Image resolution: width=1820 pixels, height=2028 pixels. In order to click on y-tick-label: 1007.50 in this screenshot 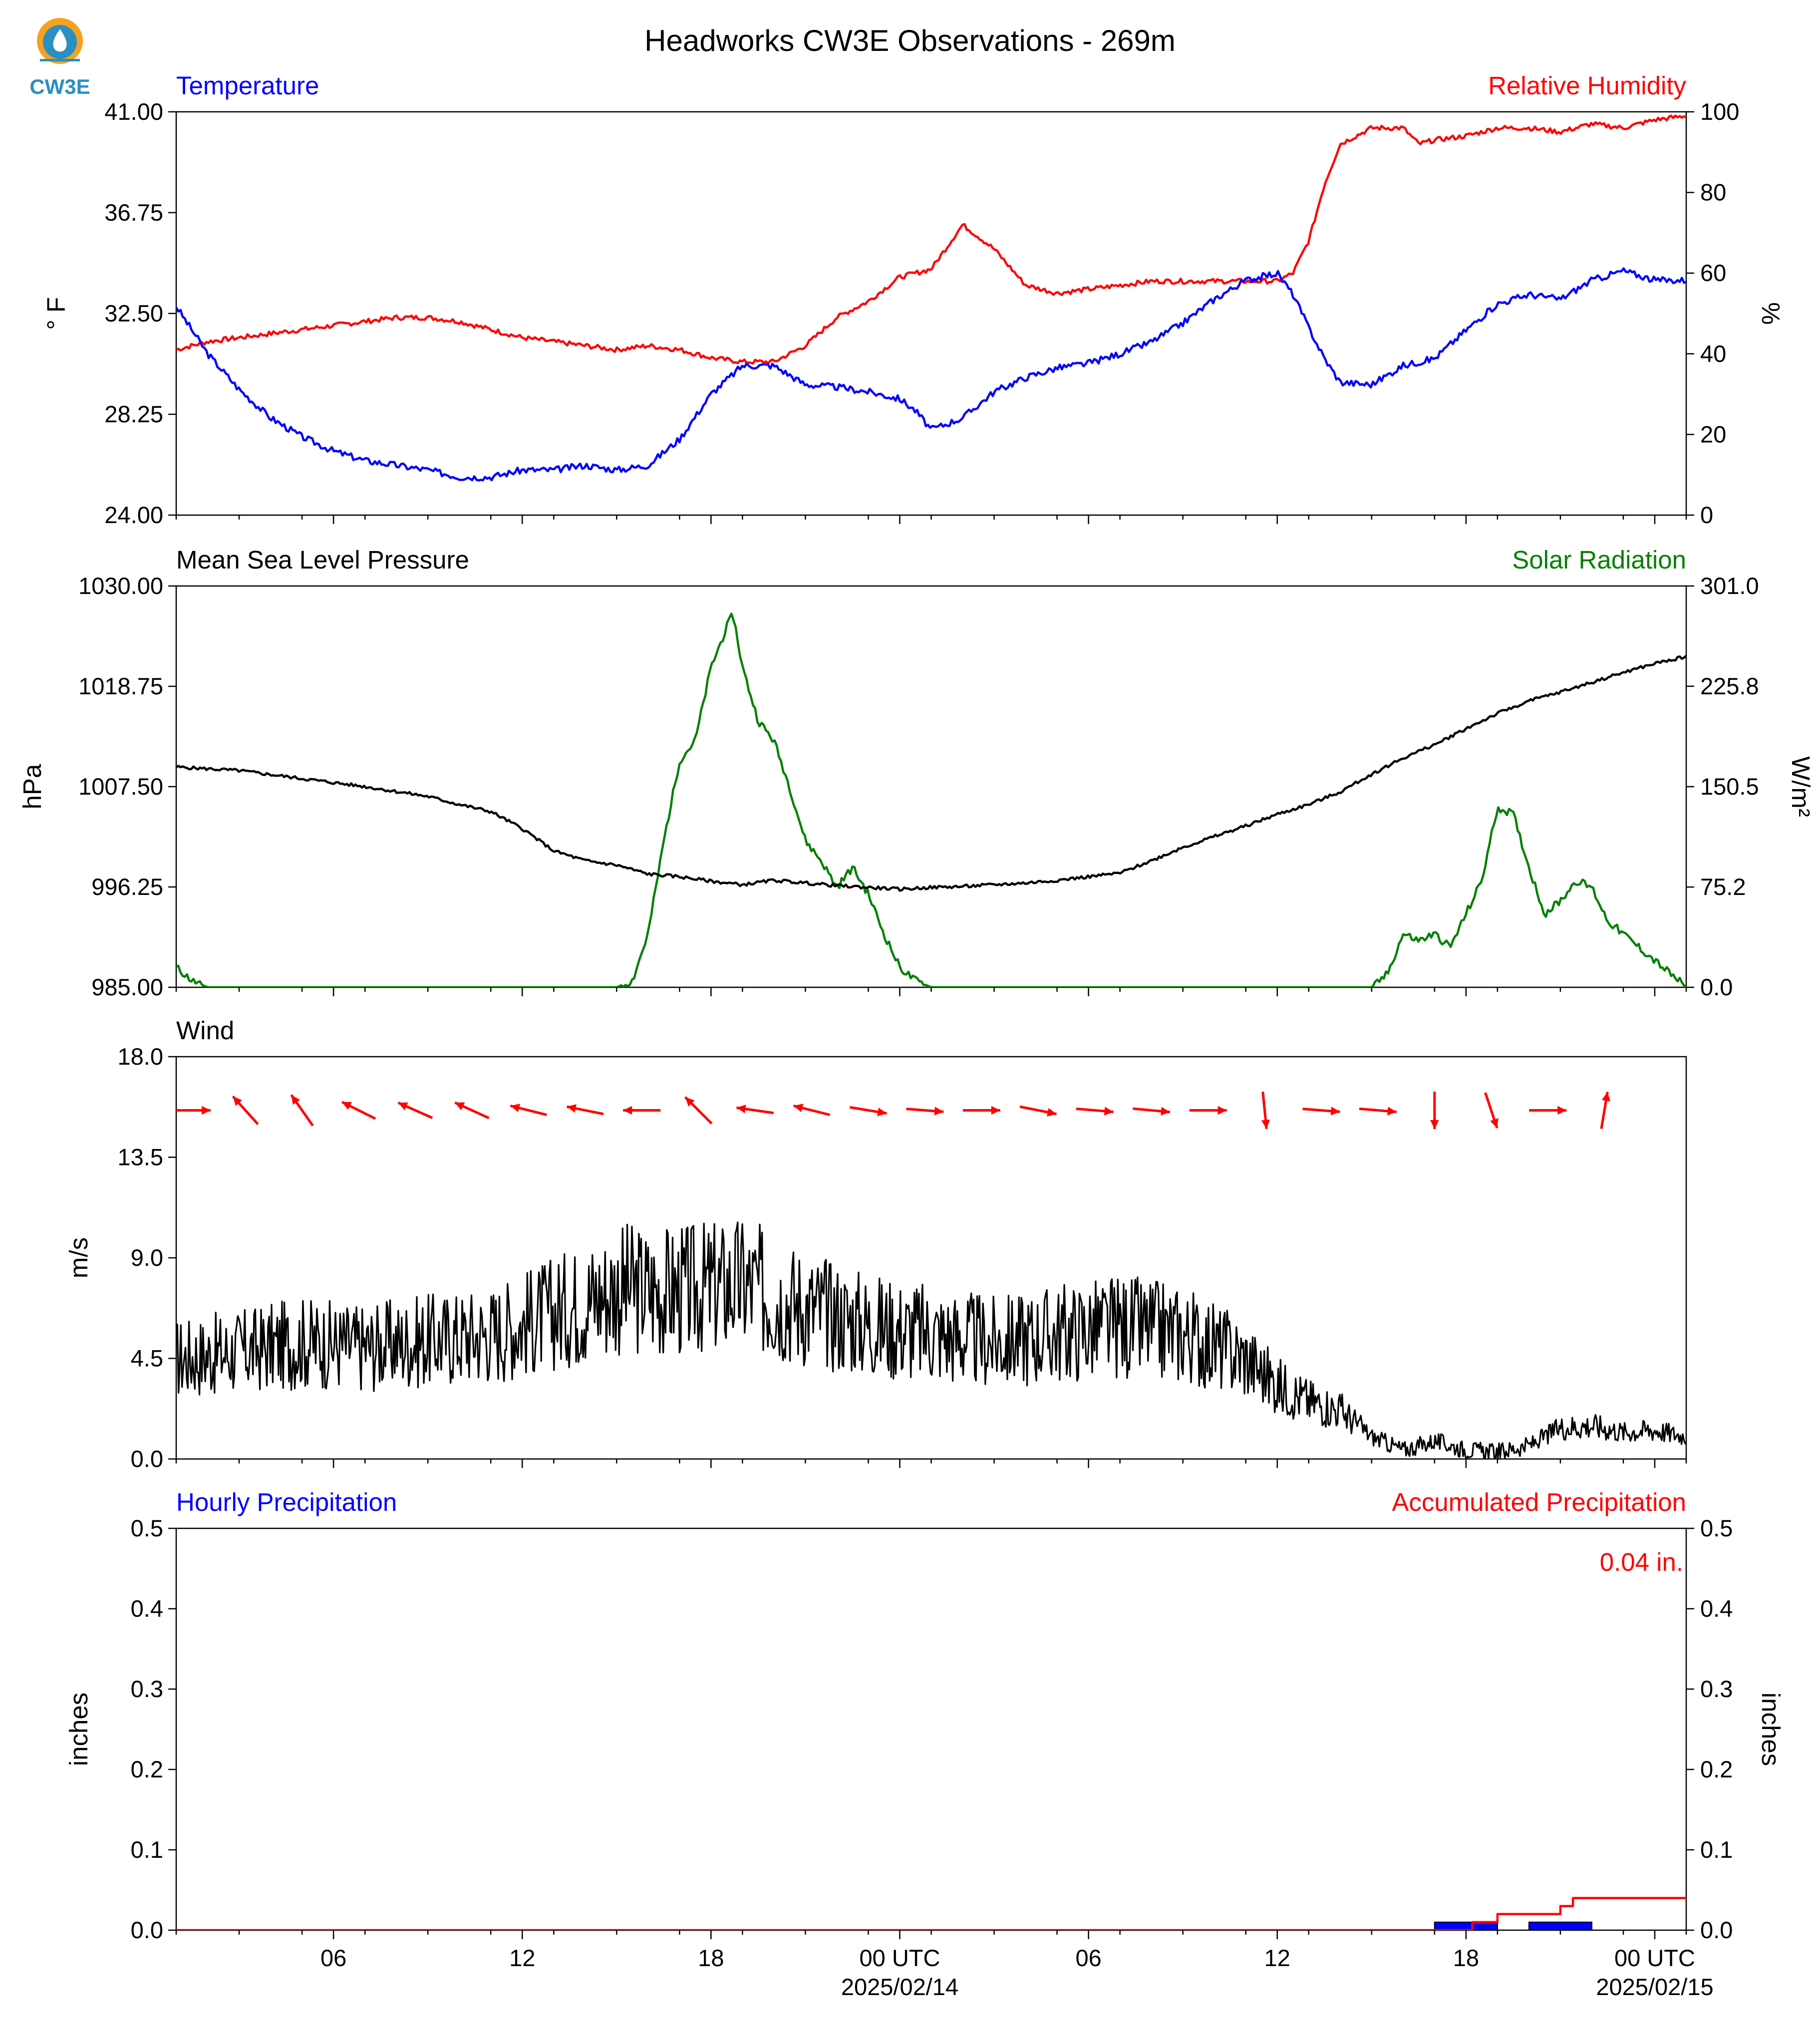, I will do `click(120, 786)`.